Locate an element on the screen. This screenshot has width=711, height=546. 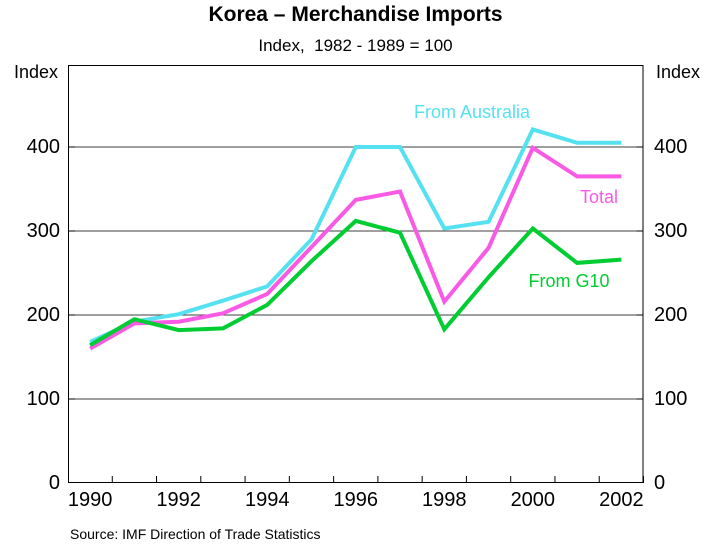
series-label-from-g10: From G10 is located at coordinates (569, 281).